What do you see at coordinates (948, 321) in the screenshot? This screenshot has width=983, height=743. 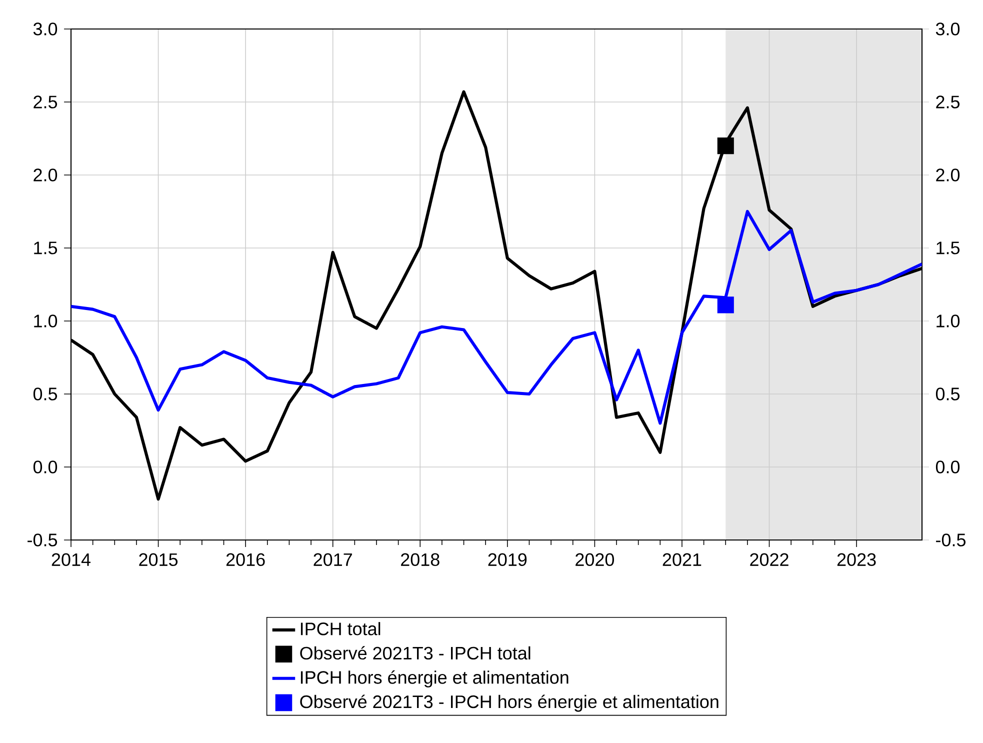 I see `y-tick-label: 1.0` at bounding box center [948, 321].